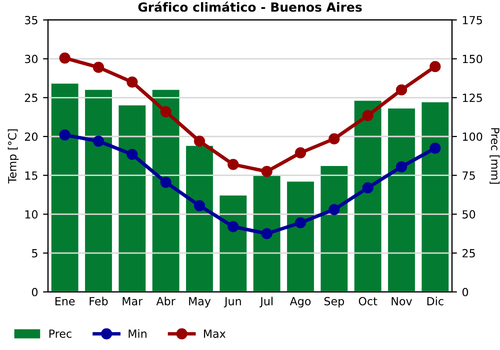 This screenshot has width=500, height=350. I want to click on y2-tick-label: 175, so click(472, 20).